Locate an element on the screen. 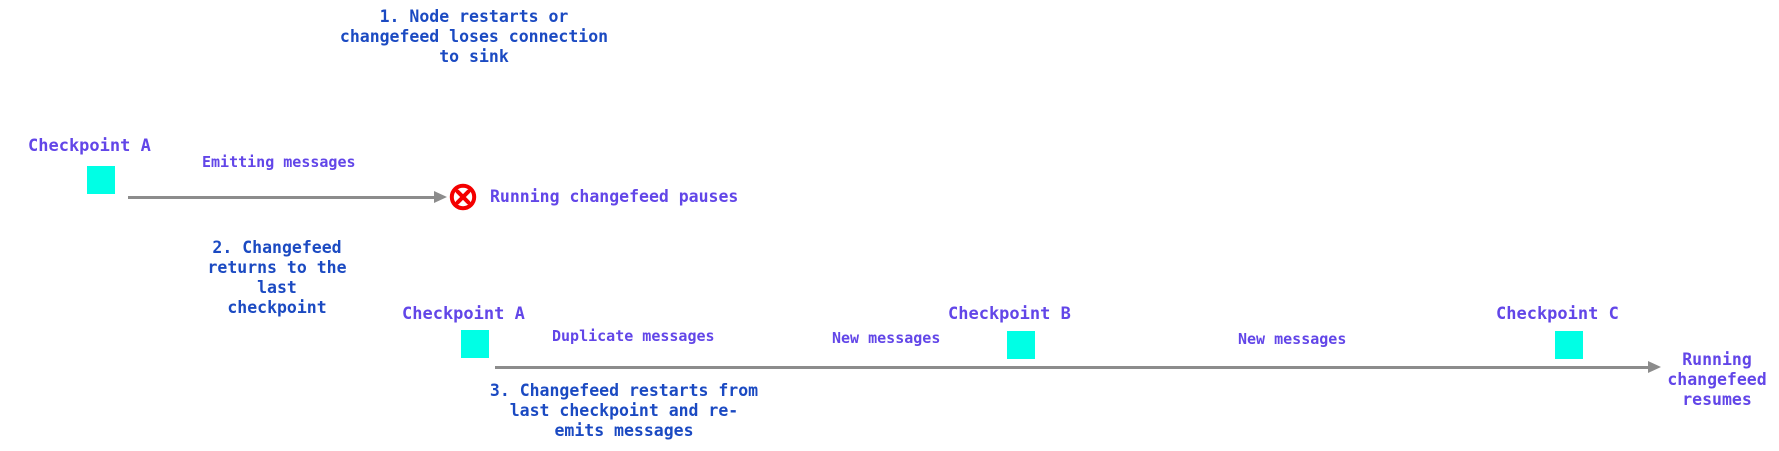 This screenshot has width=1779, height=451. timeline2-checkpoint-b-marker is located at coordinates (1021, 345).